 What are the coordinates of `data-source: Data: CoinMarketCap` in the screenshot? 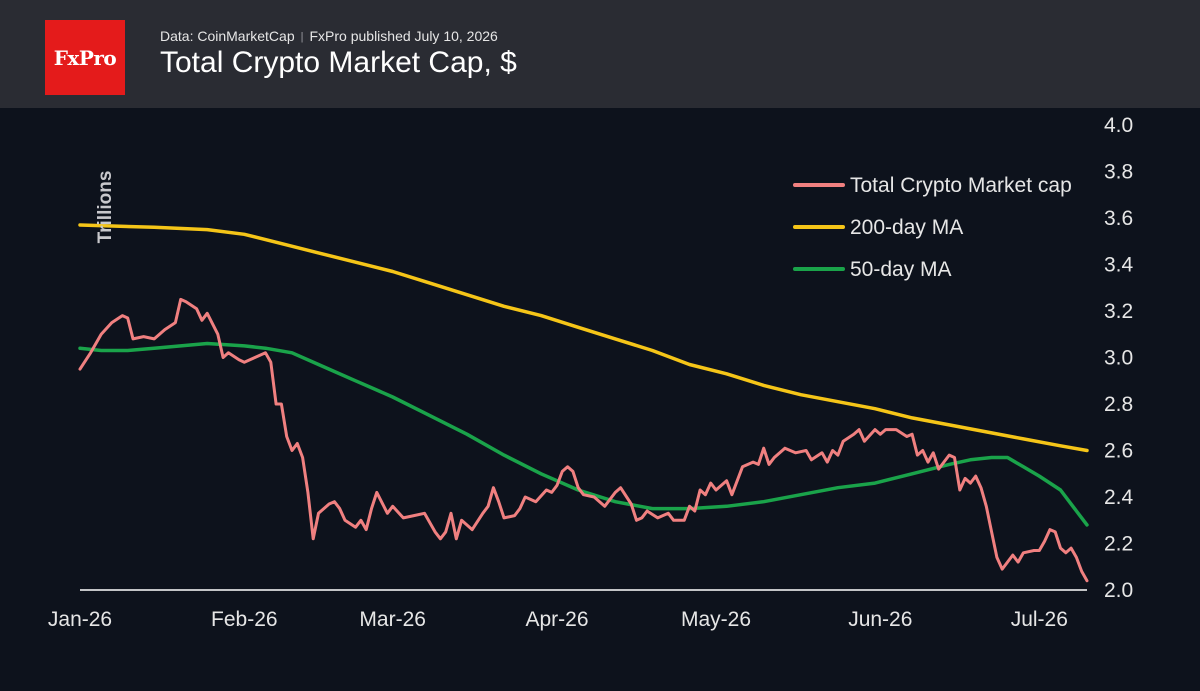 It's located at (227, 36).